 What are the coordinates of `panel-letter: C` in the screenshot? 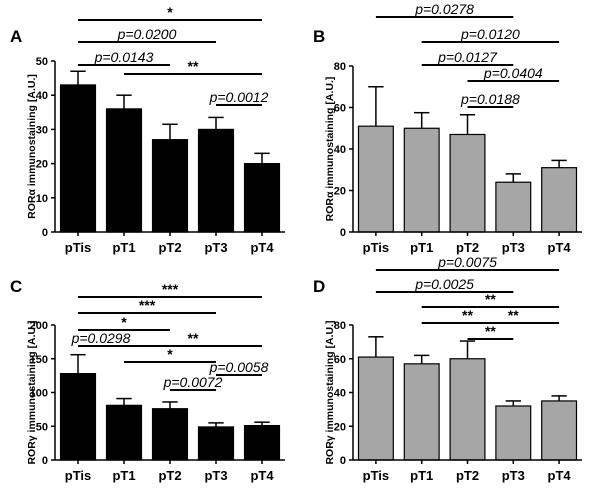 It's located at (16, 286).